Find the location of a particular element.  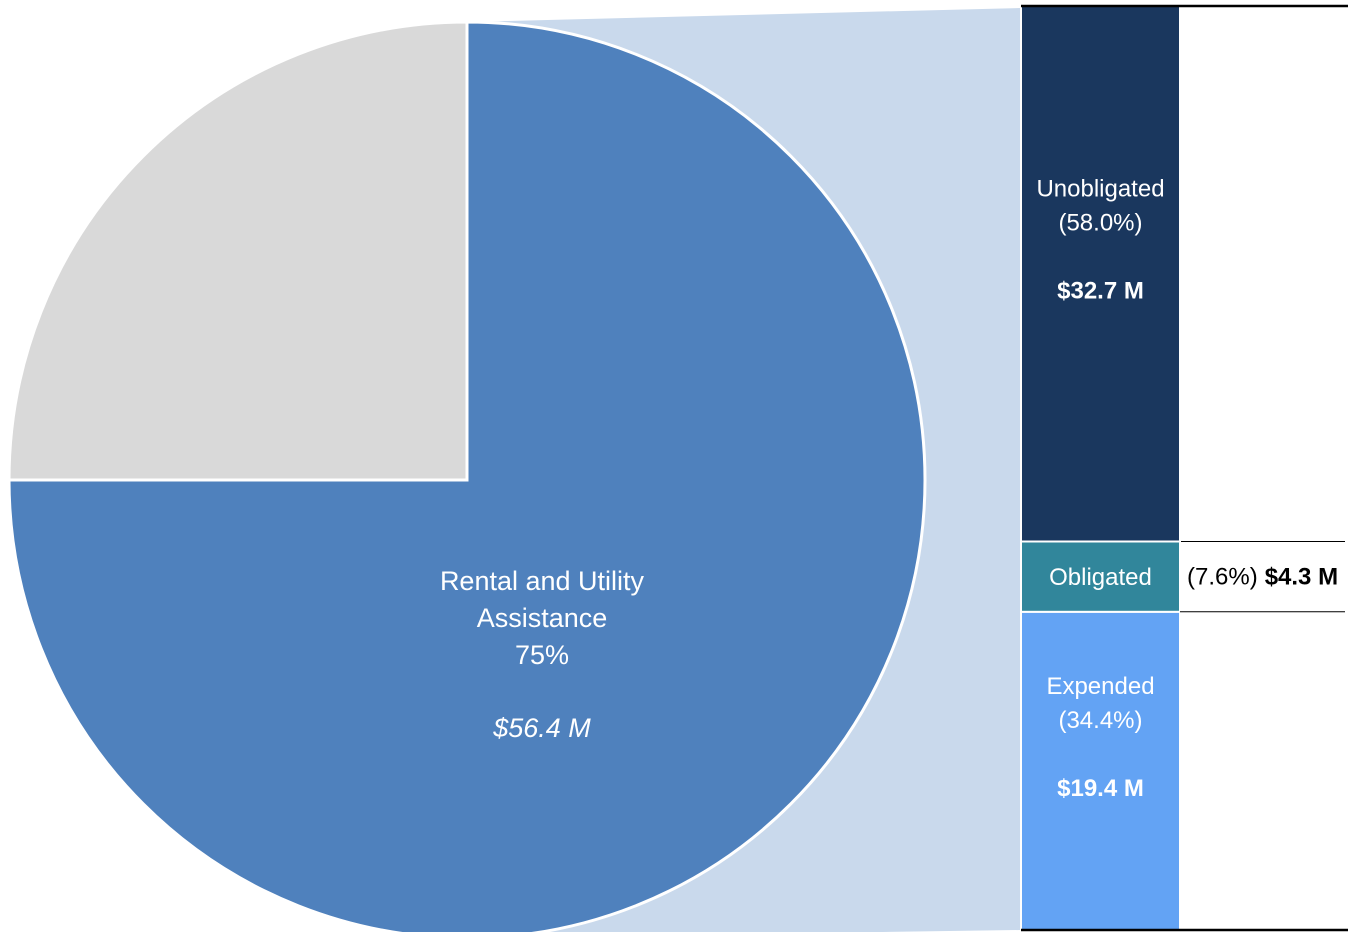

segment-name: Unobligated is located at coordinates (1100, 189).